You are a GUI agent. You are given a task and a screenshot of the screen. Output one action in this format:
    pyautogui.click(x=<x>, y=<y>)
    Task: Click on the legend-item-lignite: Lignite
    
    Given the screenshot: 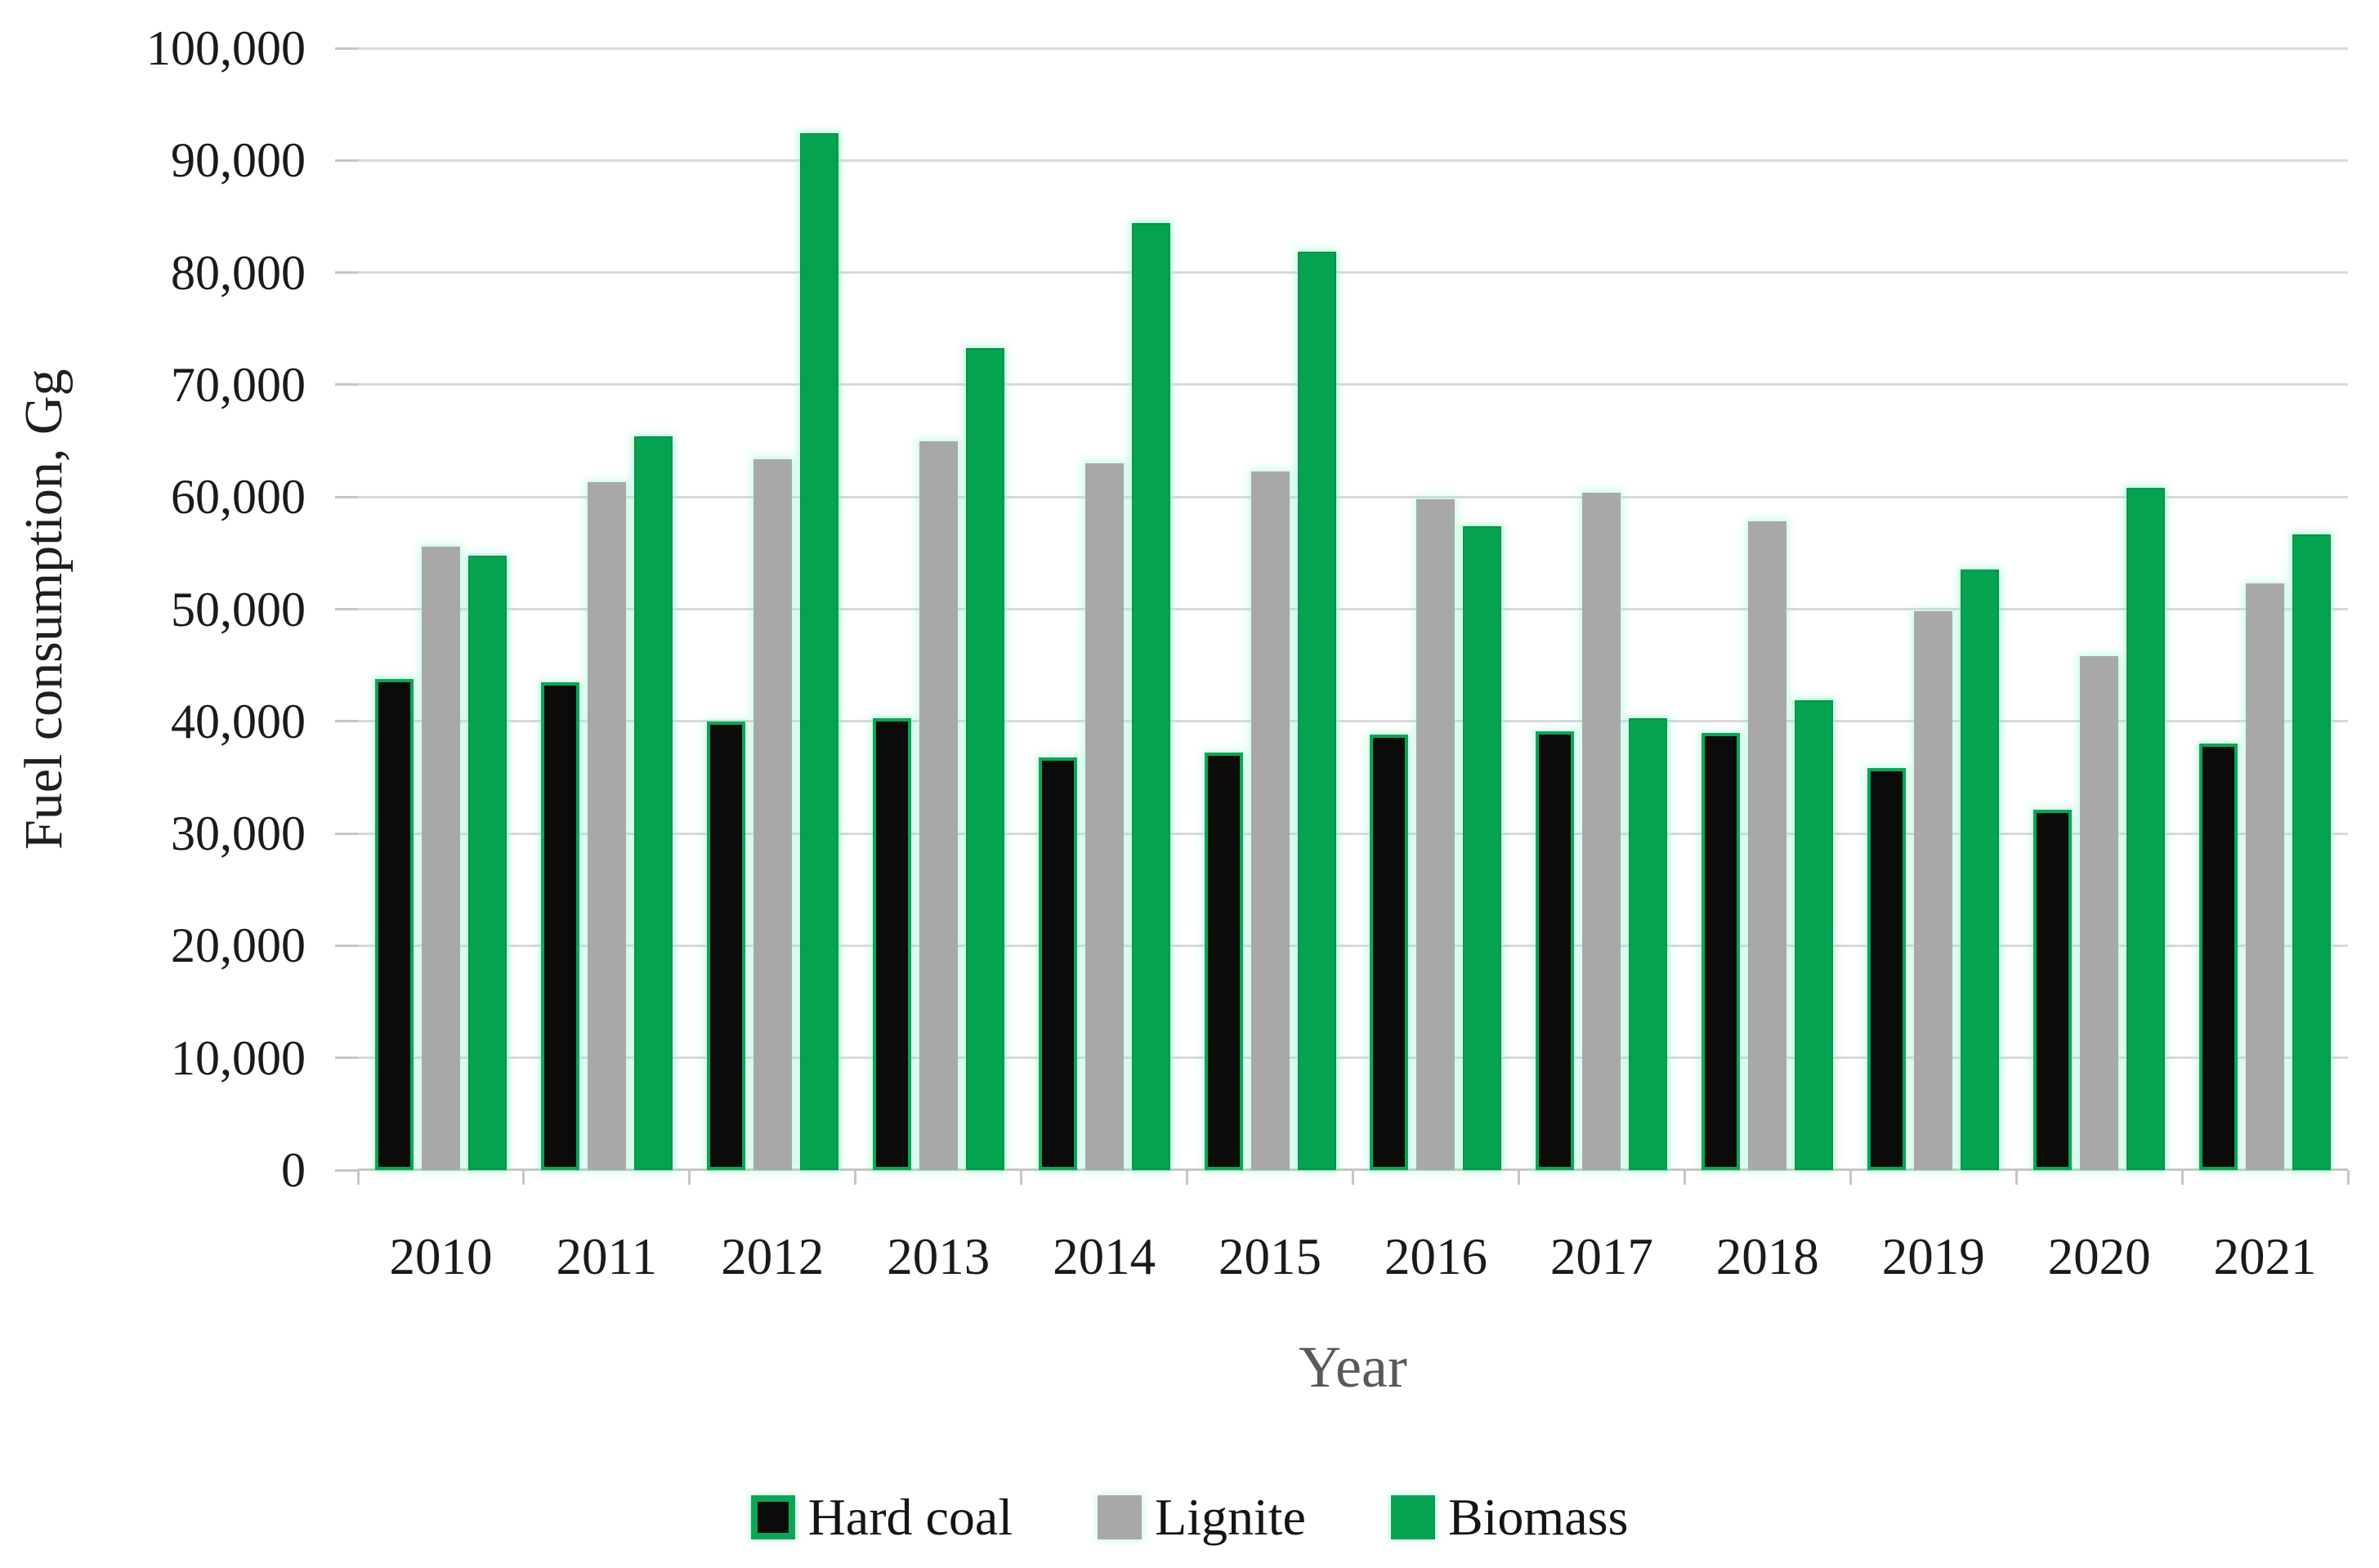 What is the action you would take?
    pyautogui.click(x=1202, y=1517)
    